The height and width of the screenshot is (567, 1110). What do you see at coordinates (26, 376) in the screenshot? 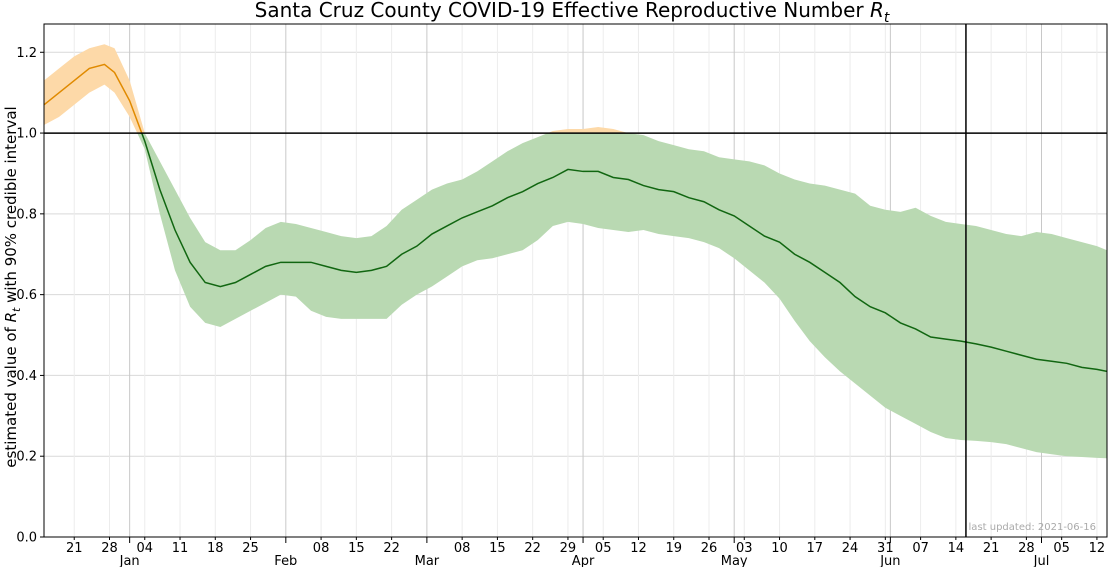
I see `y-tick-label: 0.4` at bounding box center [26, 376].